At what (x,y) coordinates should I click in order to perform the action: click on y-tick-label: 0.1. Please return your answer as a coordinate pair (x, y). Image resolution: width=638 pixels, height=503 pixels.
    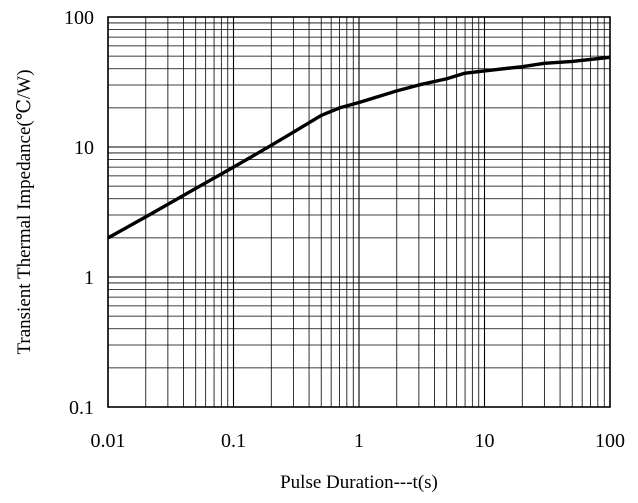
    Looking at the image, I should click on (81, 408).